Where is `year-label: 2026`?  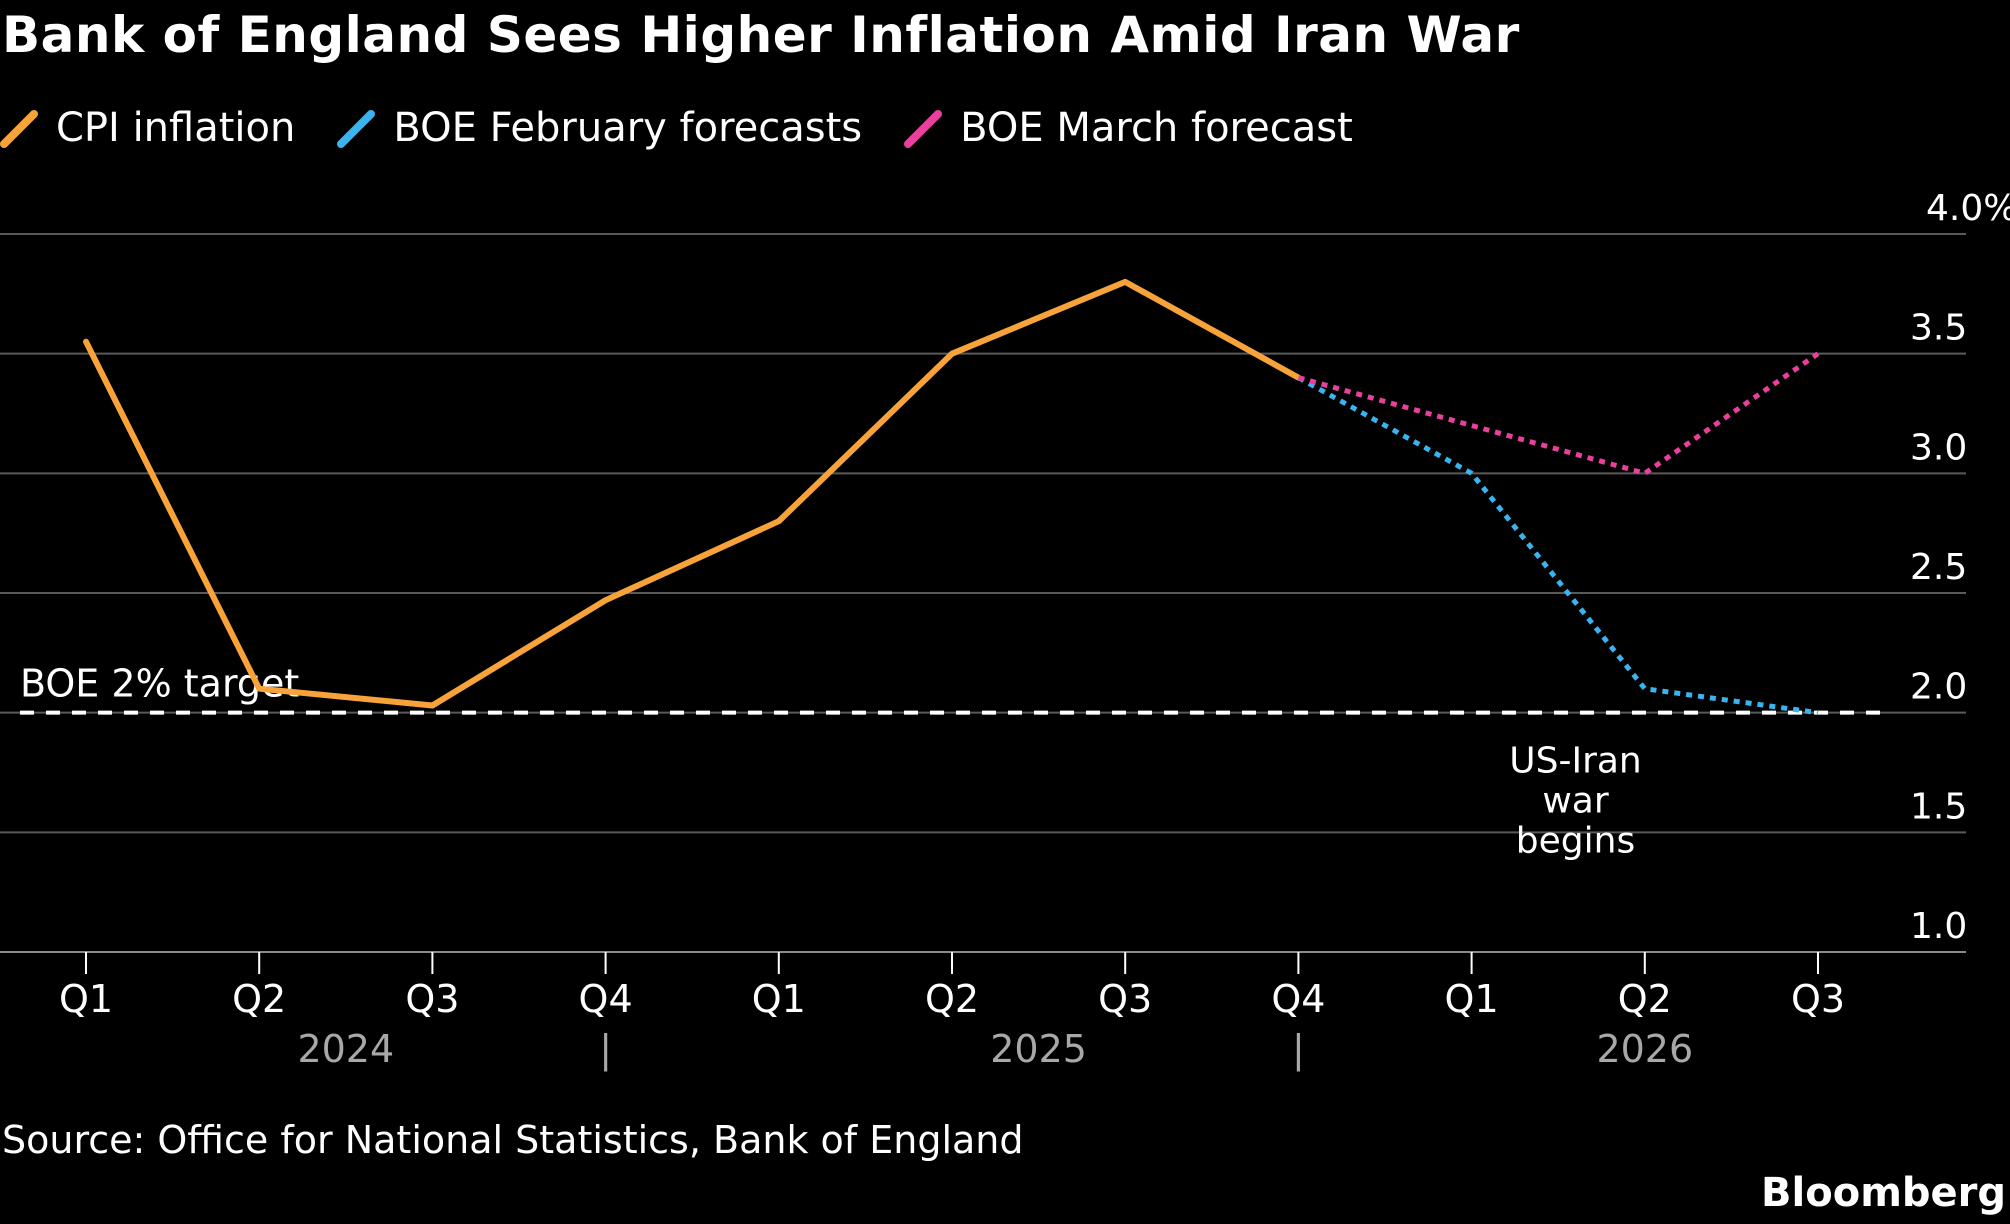 year-label: 2026 is located at coordinates (1644, 1049).